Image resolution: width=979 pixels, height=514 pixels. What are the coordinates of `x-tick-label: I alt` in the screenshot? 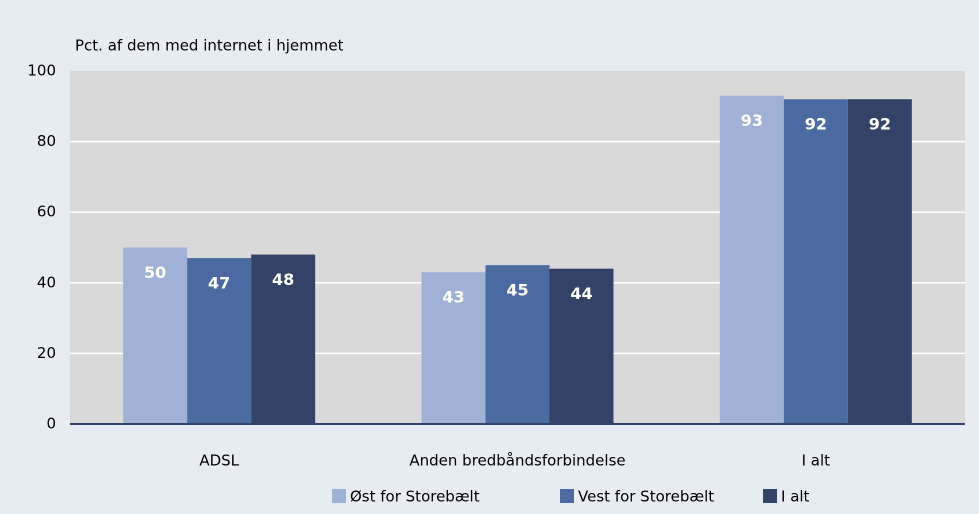 It's located at (816, 461).